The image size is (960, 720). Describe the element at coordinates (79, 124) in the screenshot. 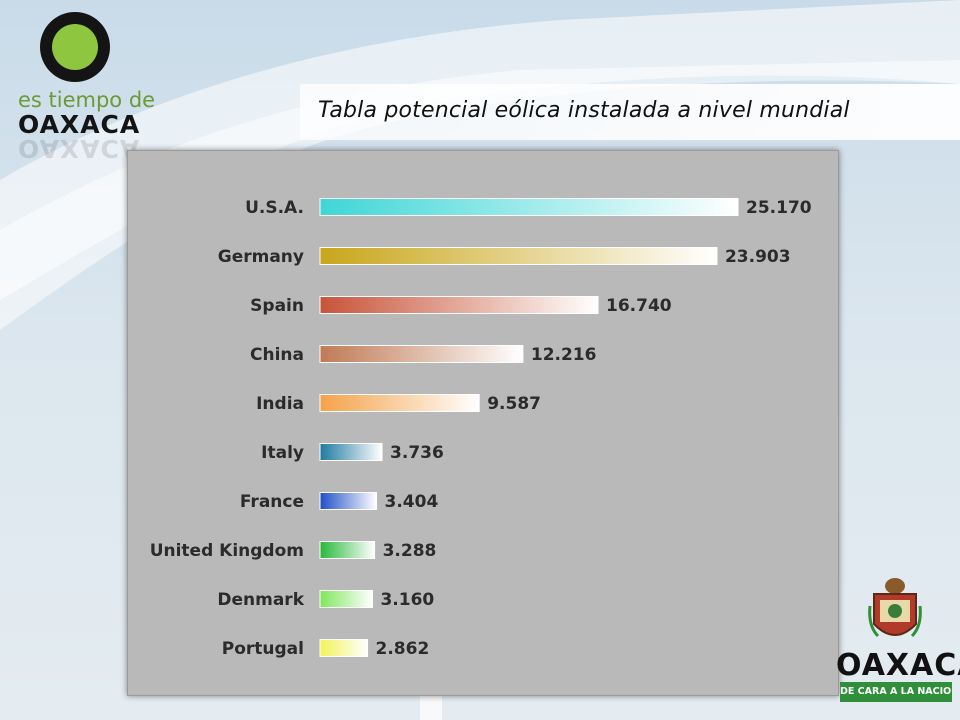

I see `logo-wordmark: OAXACA` at that location.